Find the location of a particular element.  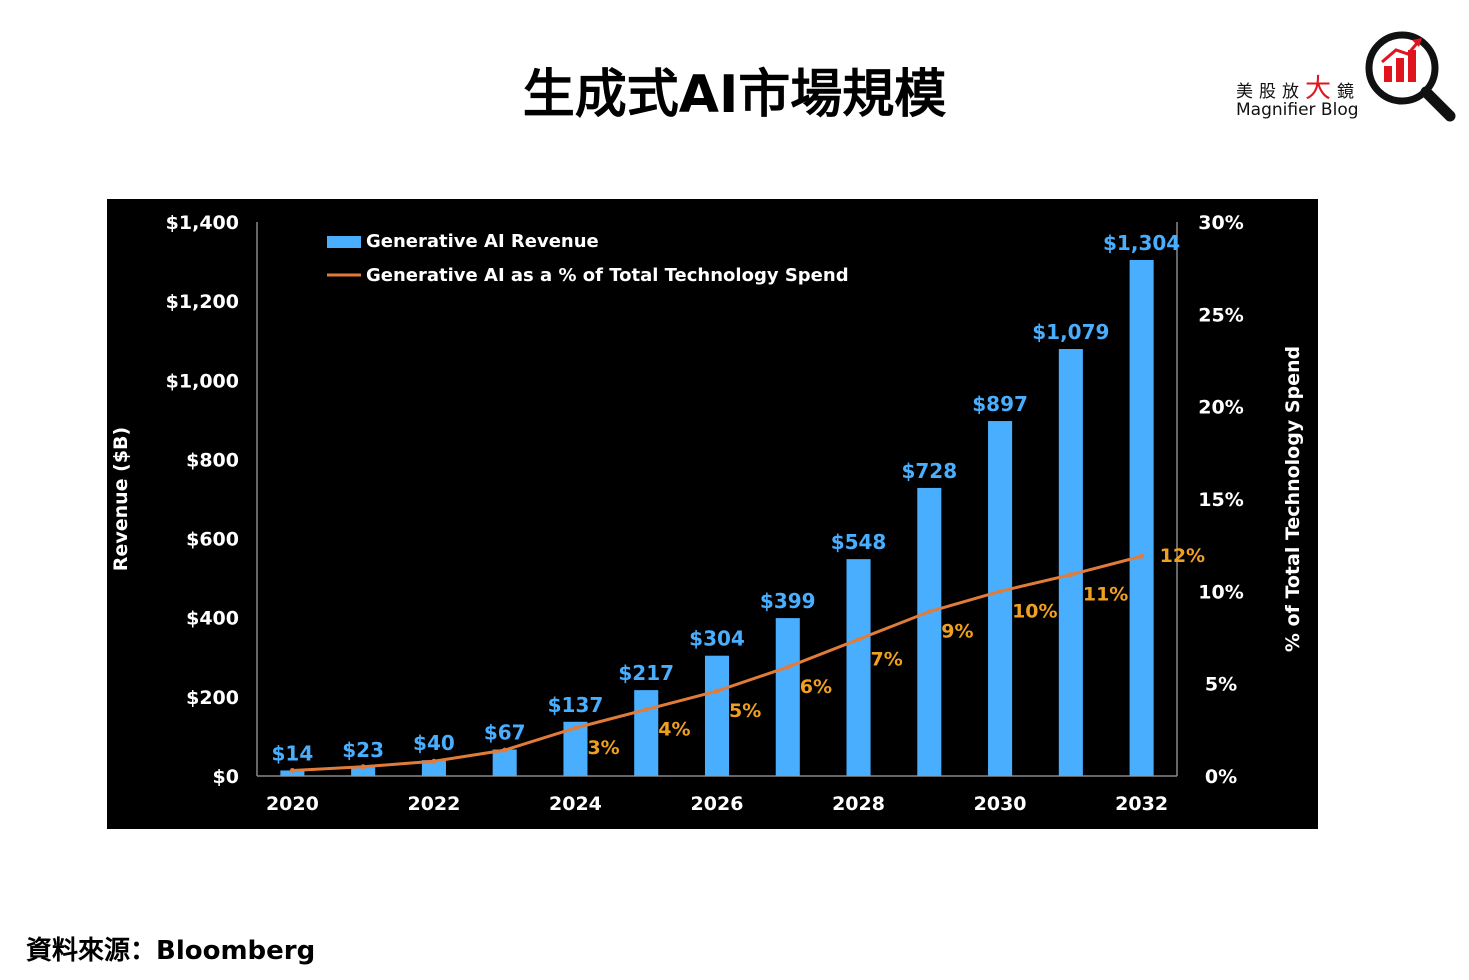

brand-logo: 美股放大鏡 Magnifier Blog is located at coordinates (1347, 76).